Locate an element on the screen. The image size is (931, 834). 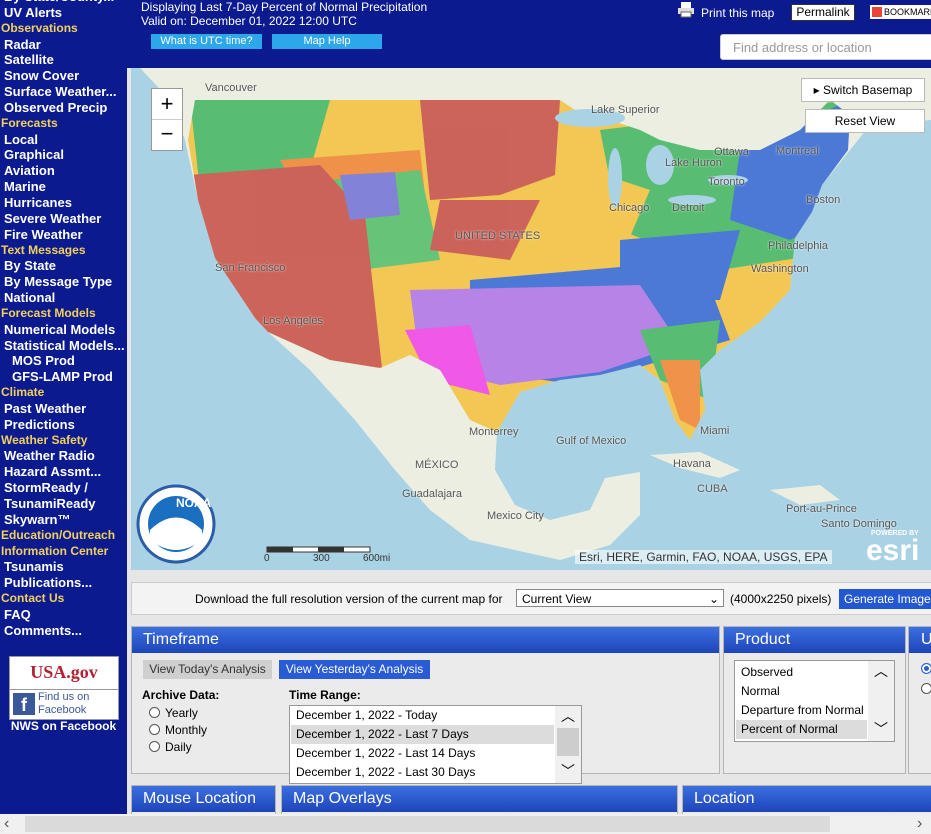
range-option: December 1, 2022 - Last 30 Days is located at coordinates (386, 772).